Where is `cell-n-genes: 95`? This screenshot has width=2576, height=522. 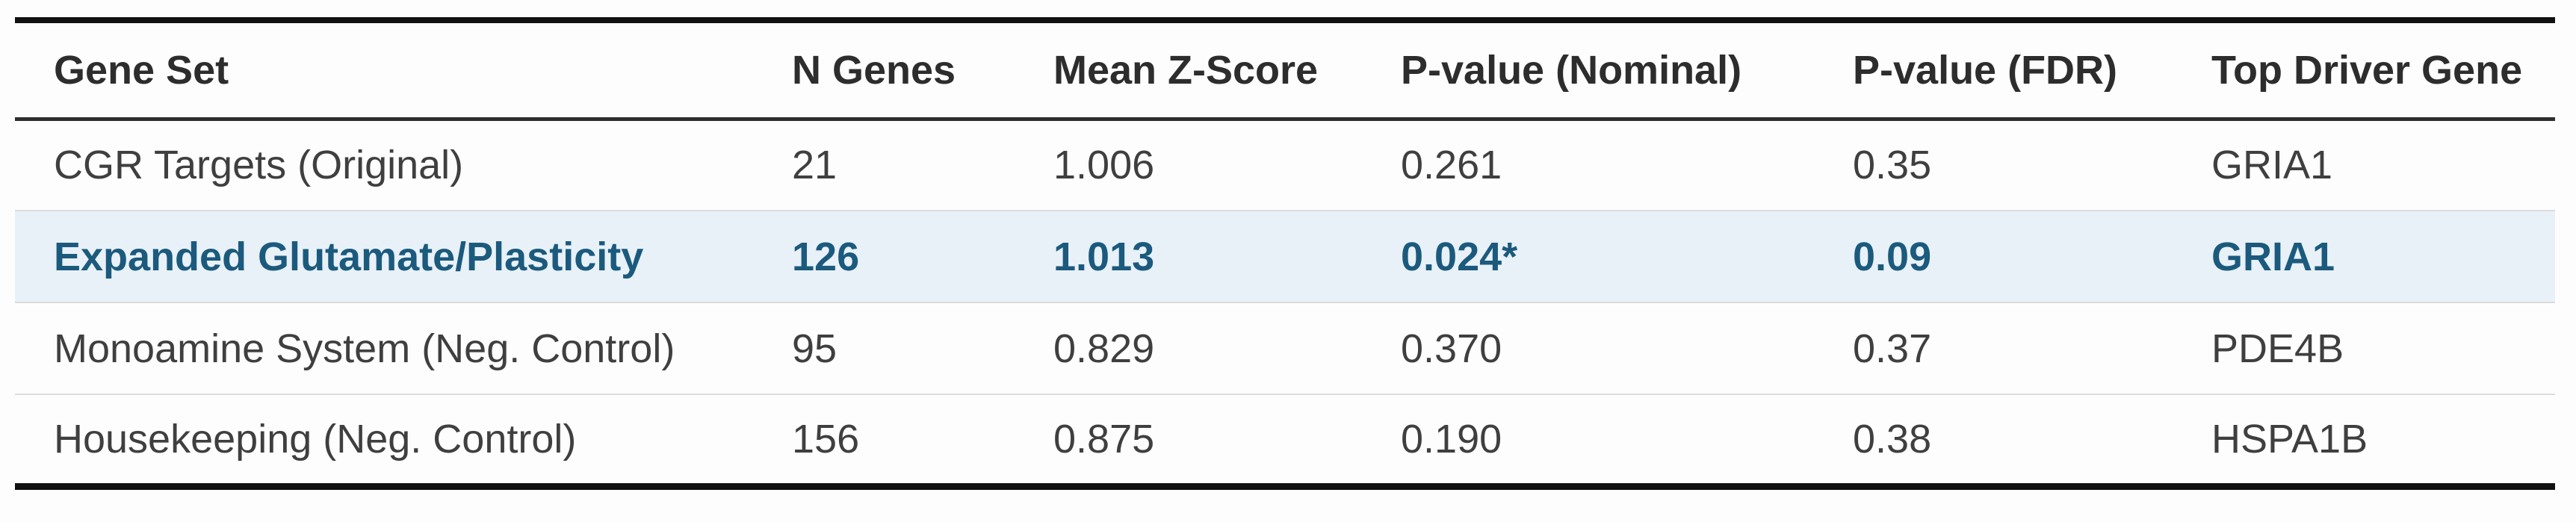 cell-n-genes: 95 is located at coordinates (884, 348).